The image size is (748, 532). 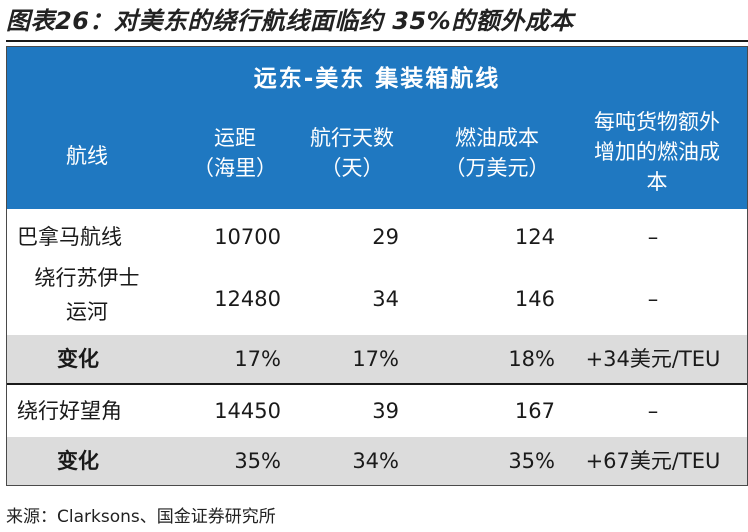 What do you see at coordinates (657, 152) in the screenshot?
I see `header-extra-cost: 每吨货物额外 增加的燃油成 本` at bounding box center [657, 152].